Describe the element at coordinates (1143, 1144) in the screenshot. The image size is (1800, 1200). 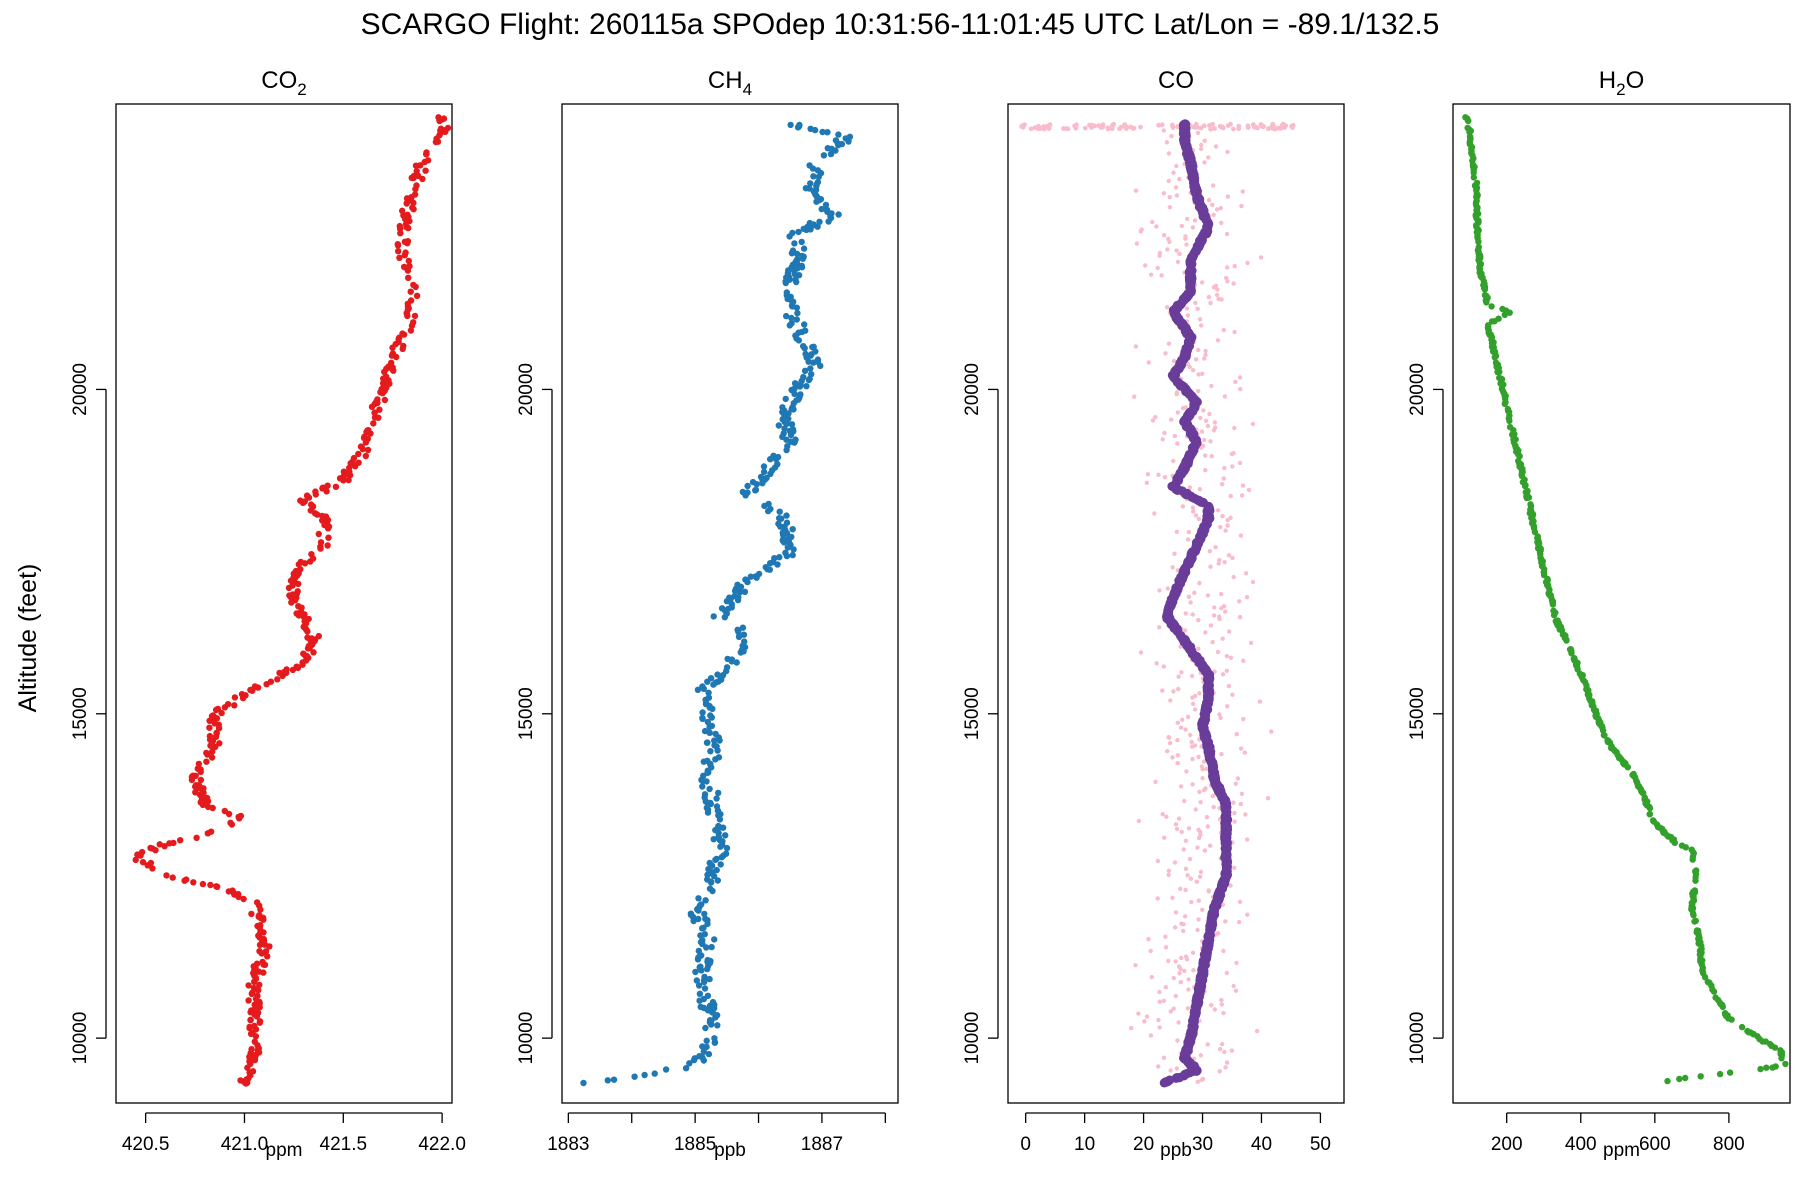
I see `x-tick-label: 20` at that location.